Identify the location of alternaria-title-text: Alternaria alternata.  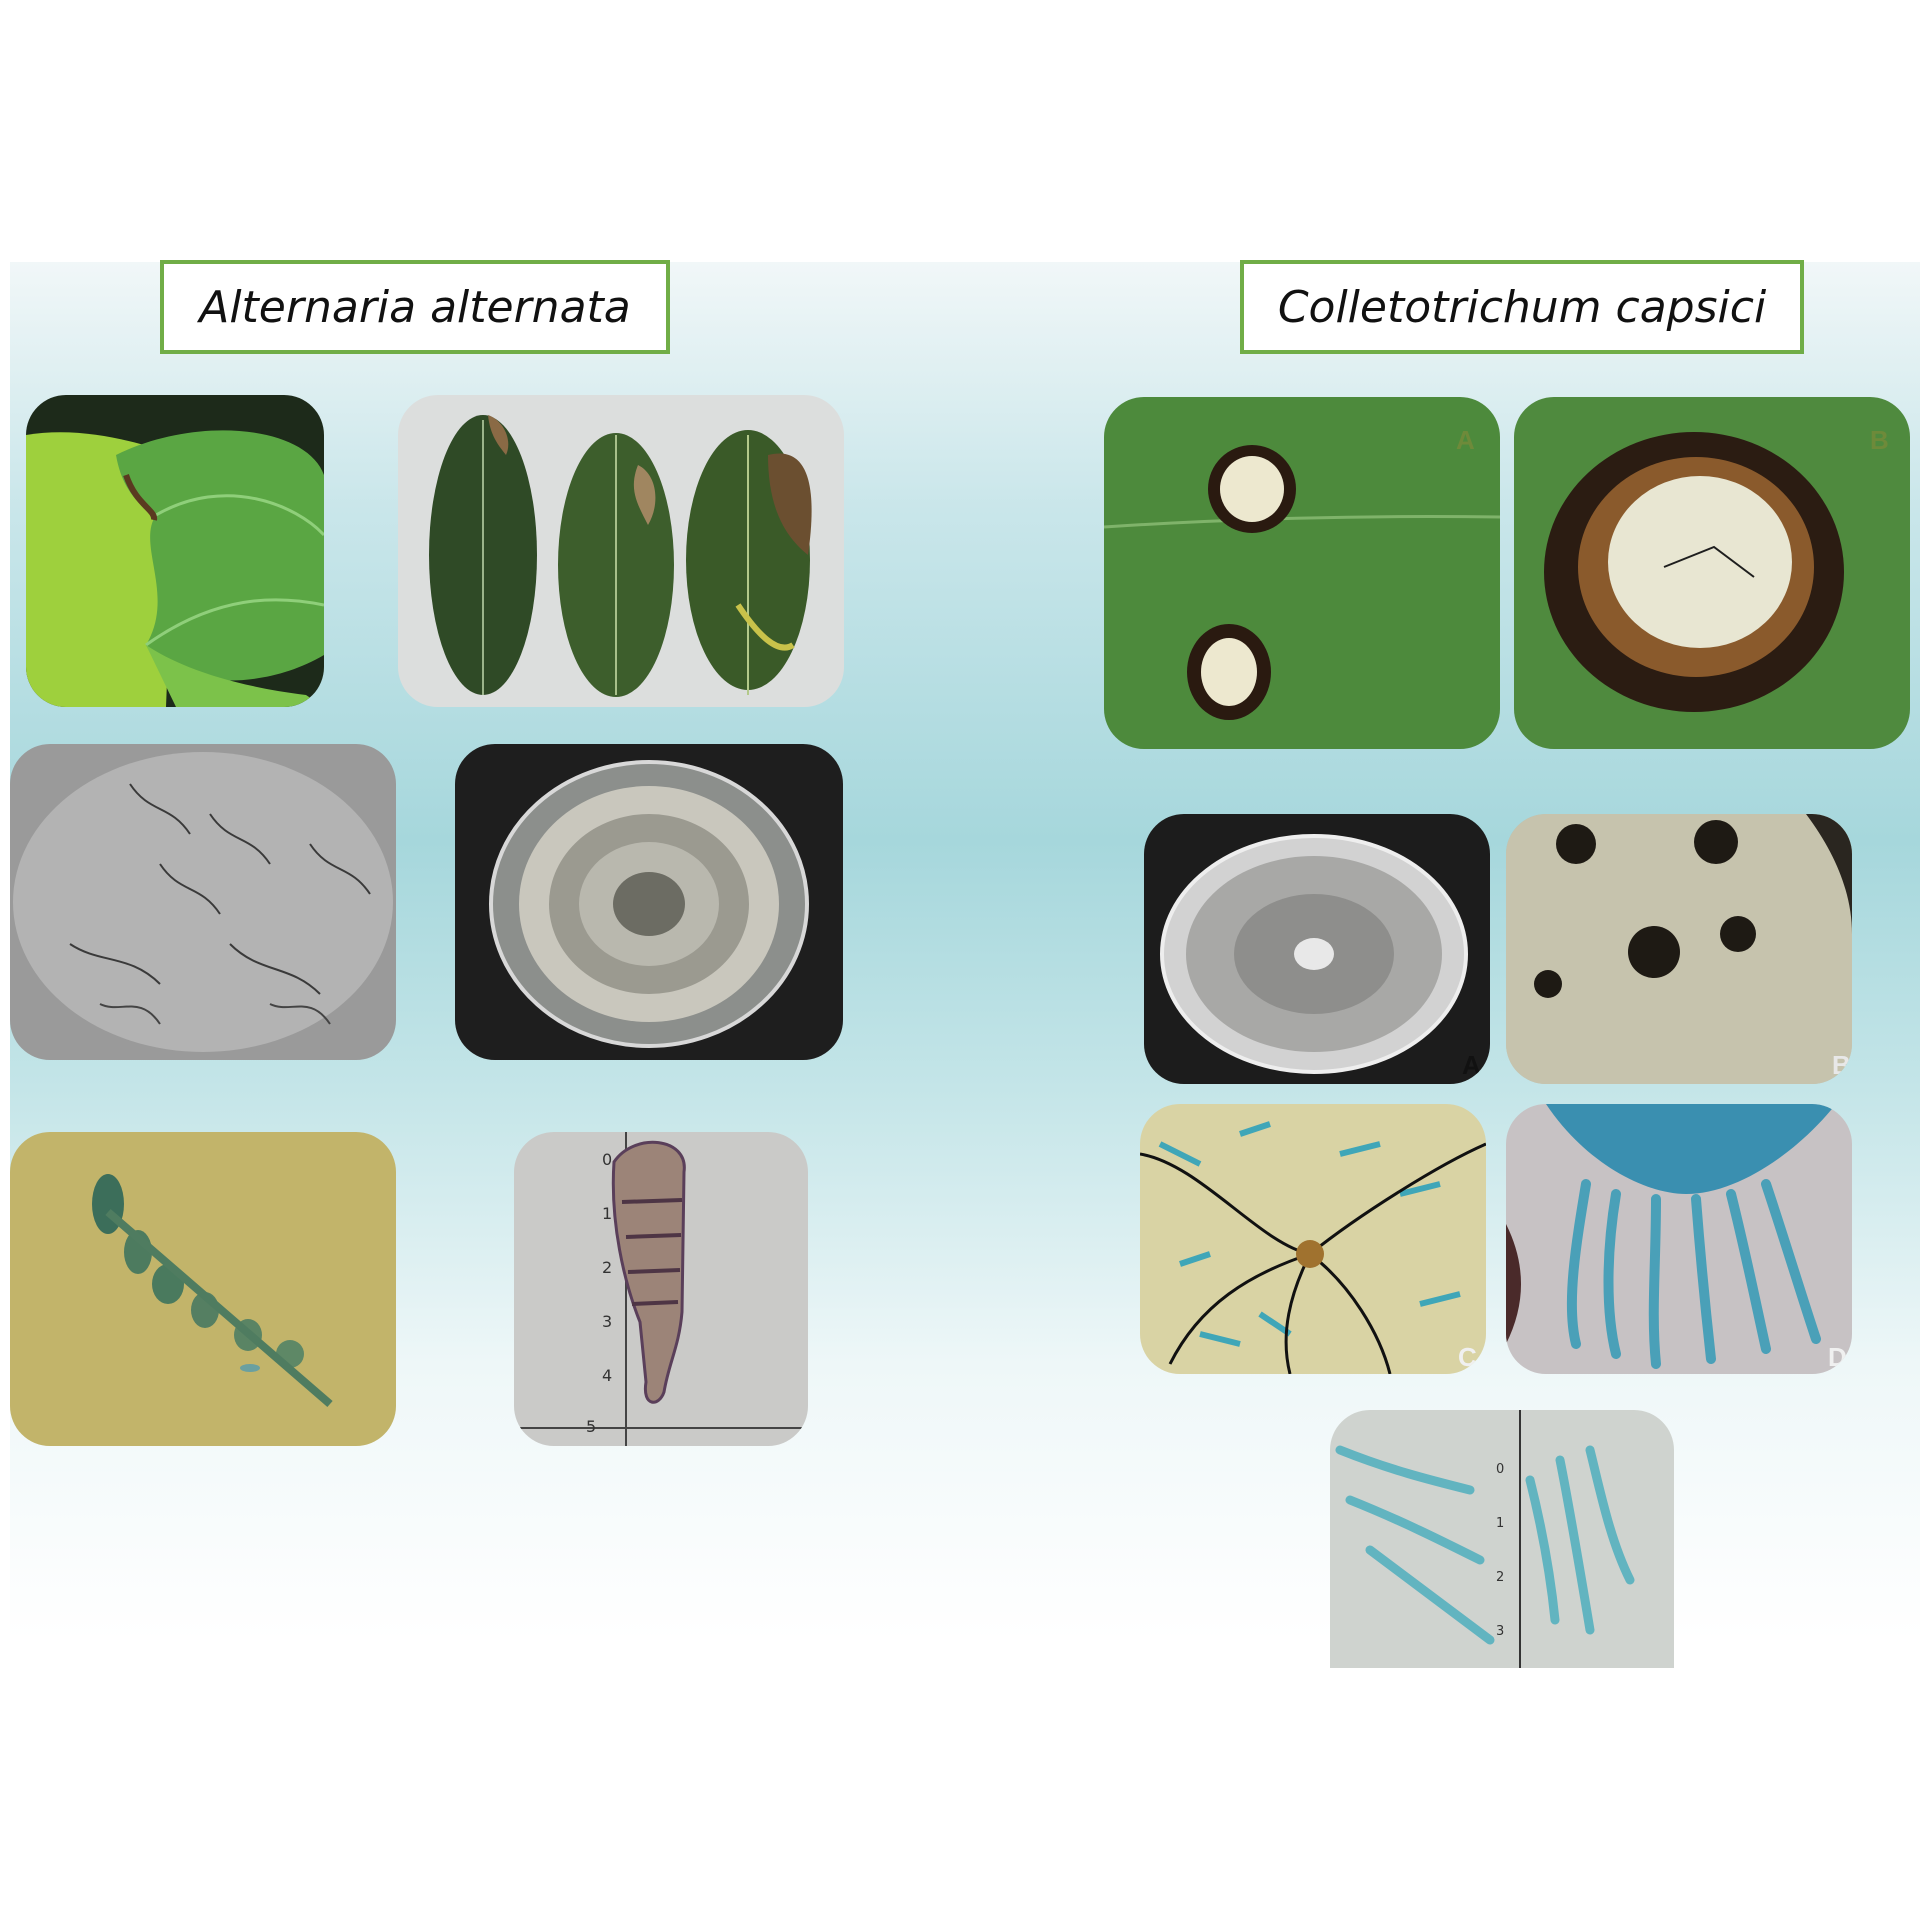
(415, 307).